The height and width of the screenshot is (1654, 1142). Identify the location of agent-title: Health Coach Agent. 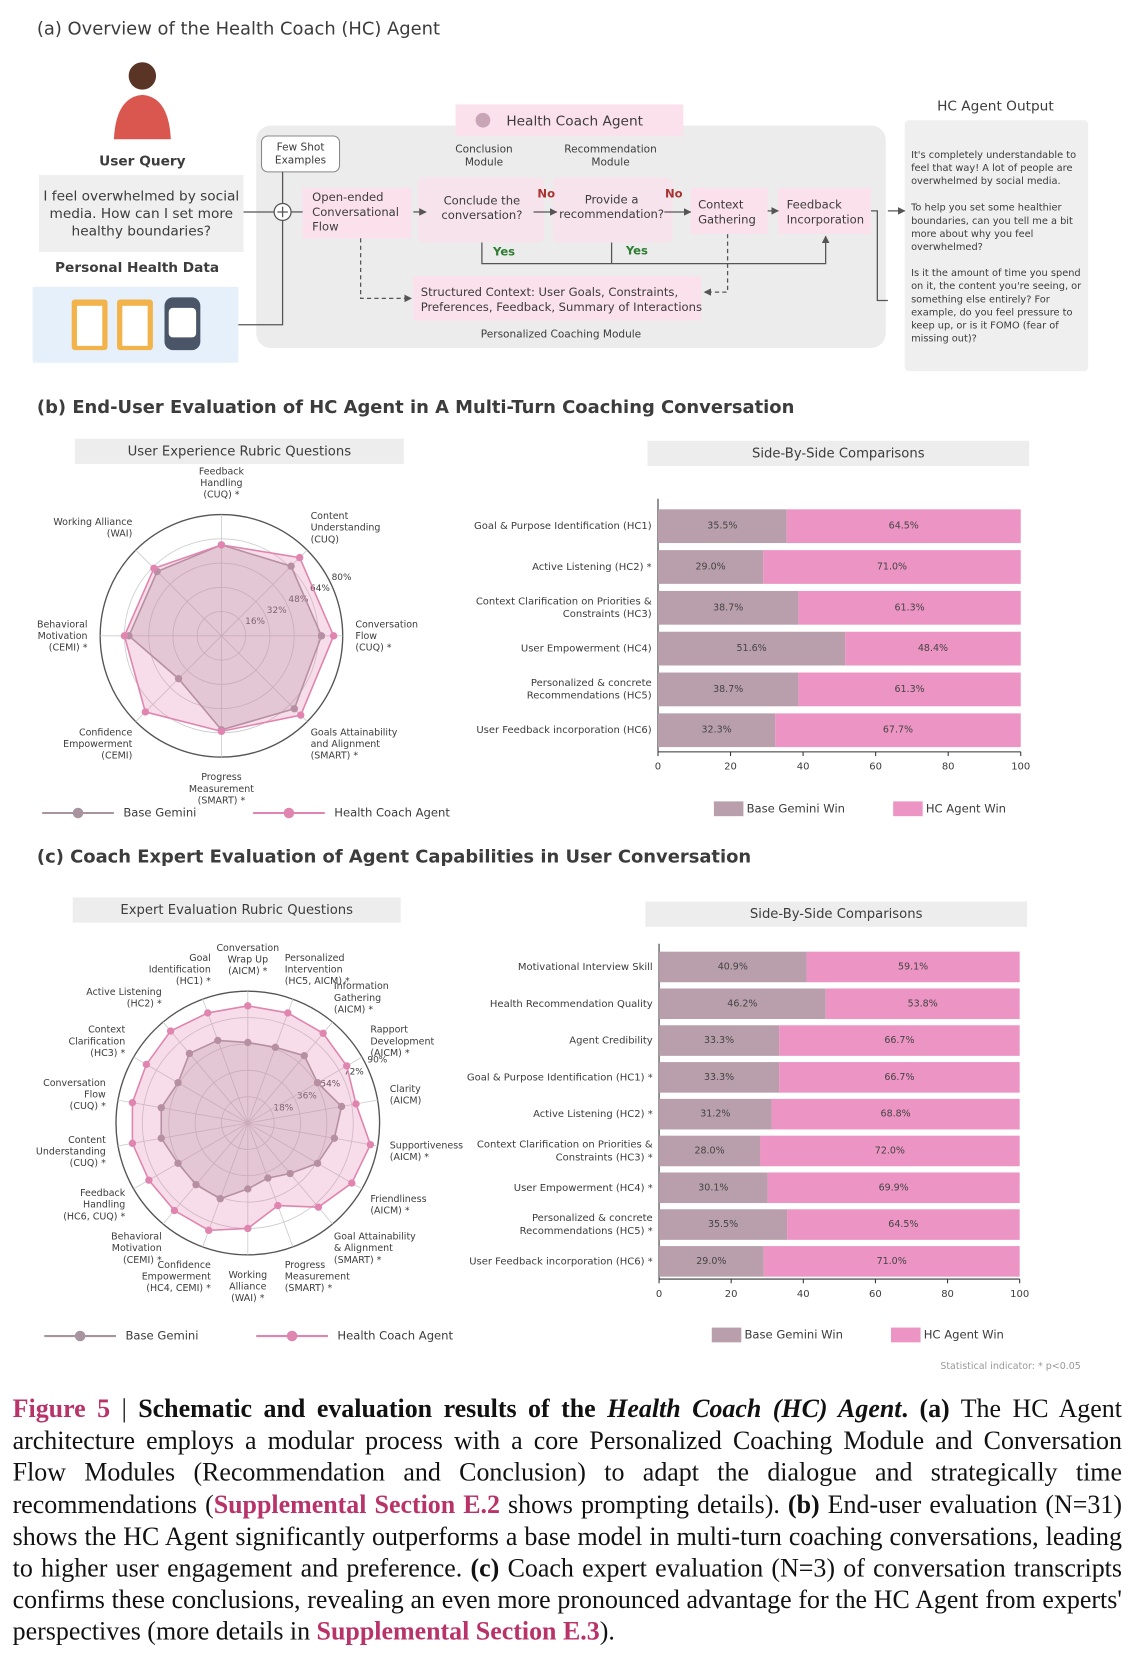
(574, 121).